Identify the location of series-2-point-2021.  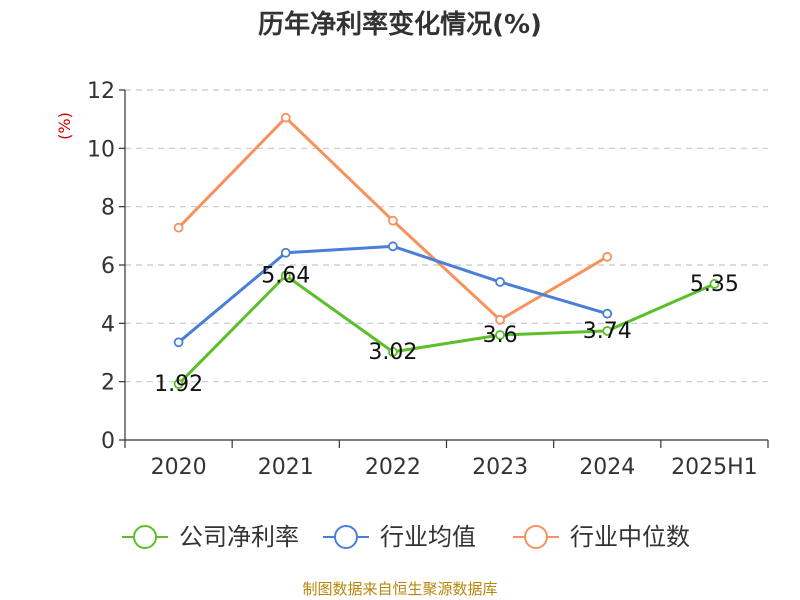
(285, 117).